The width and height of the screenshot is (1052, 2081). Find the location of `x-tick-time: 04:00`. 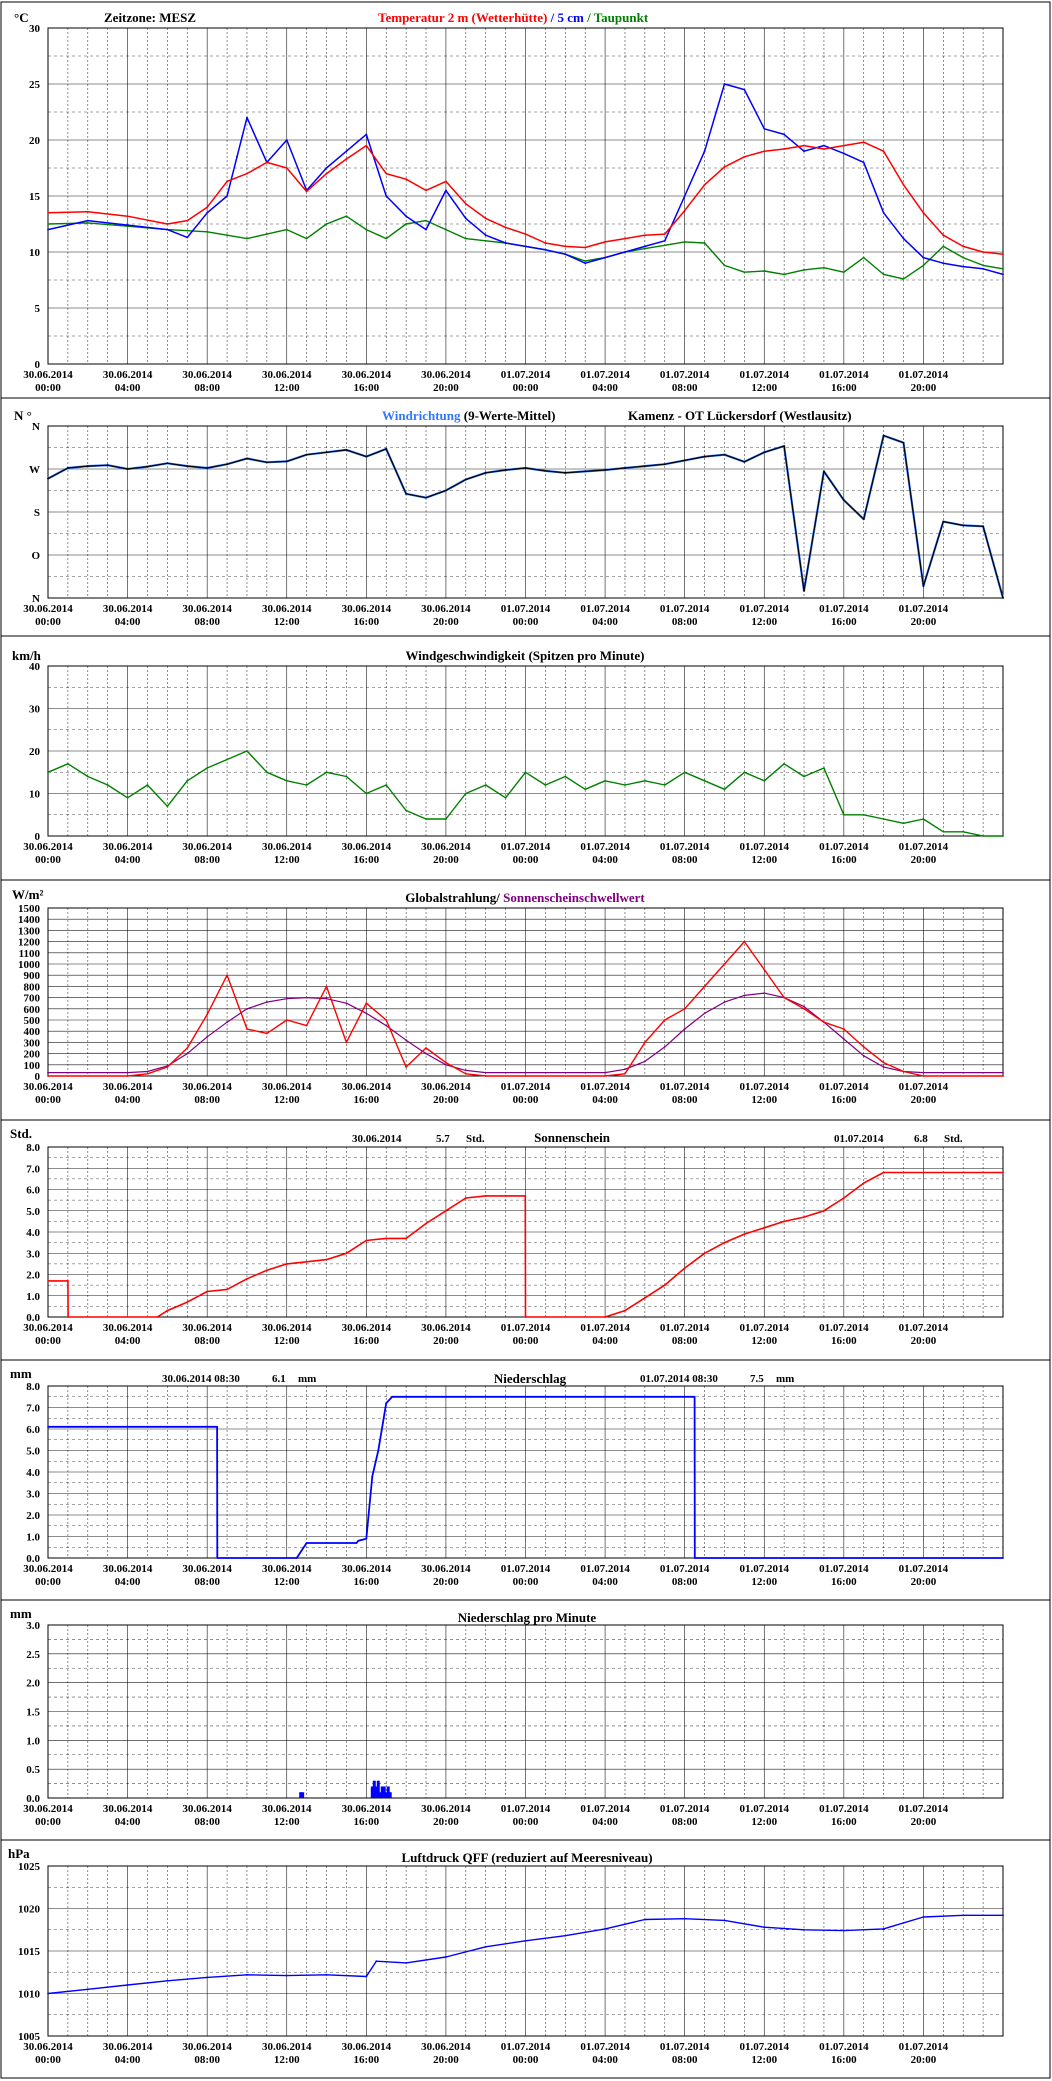

x-tick-time: 04:00 is located at coordinates (605, 2060).